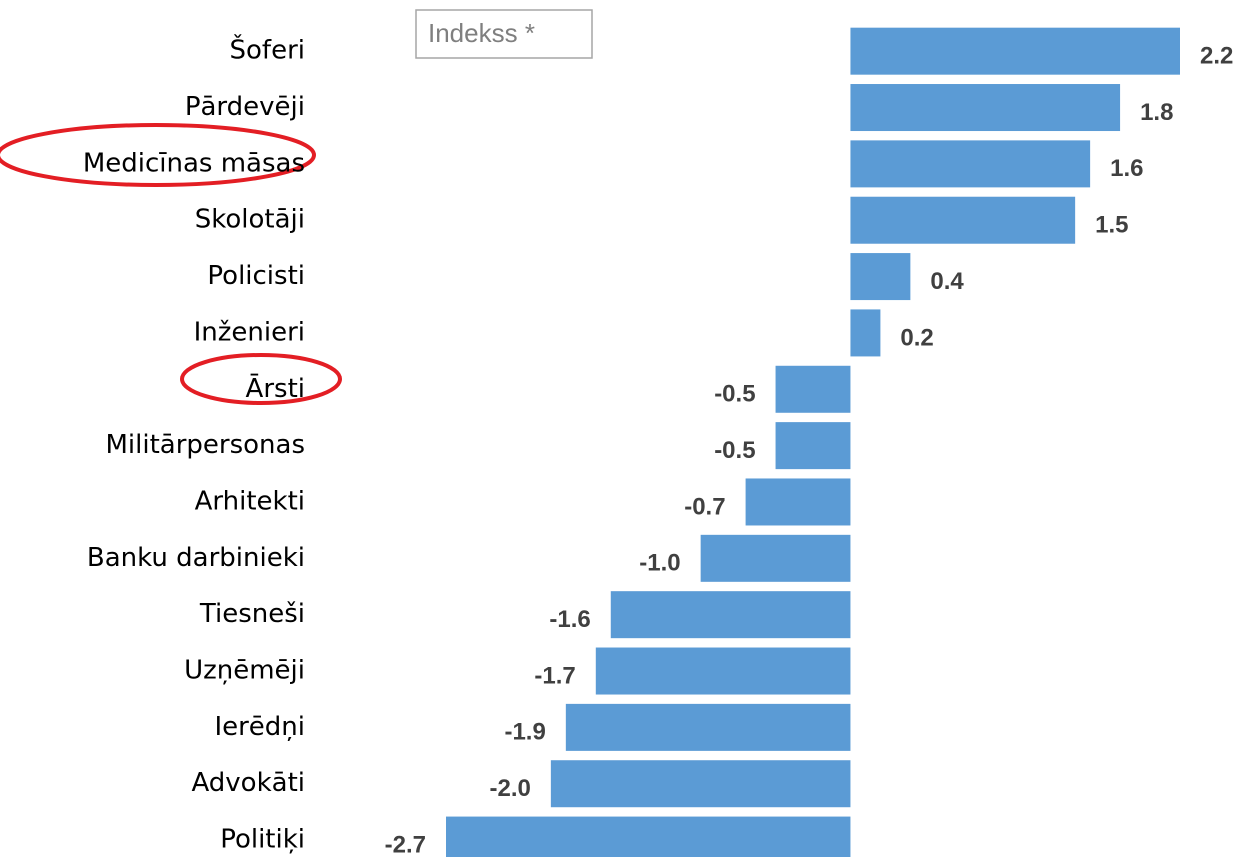 The image size is (1249, 857). I want to click on value-label: -1.0, so click(659, 563).